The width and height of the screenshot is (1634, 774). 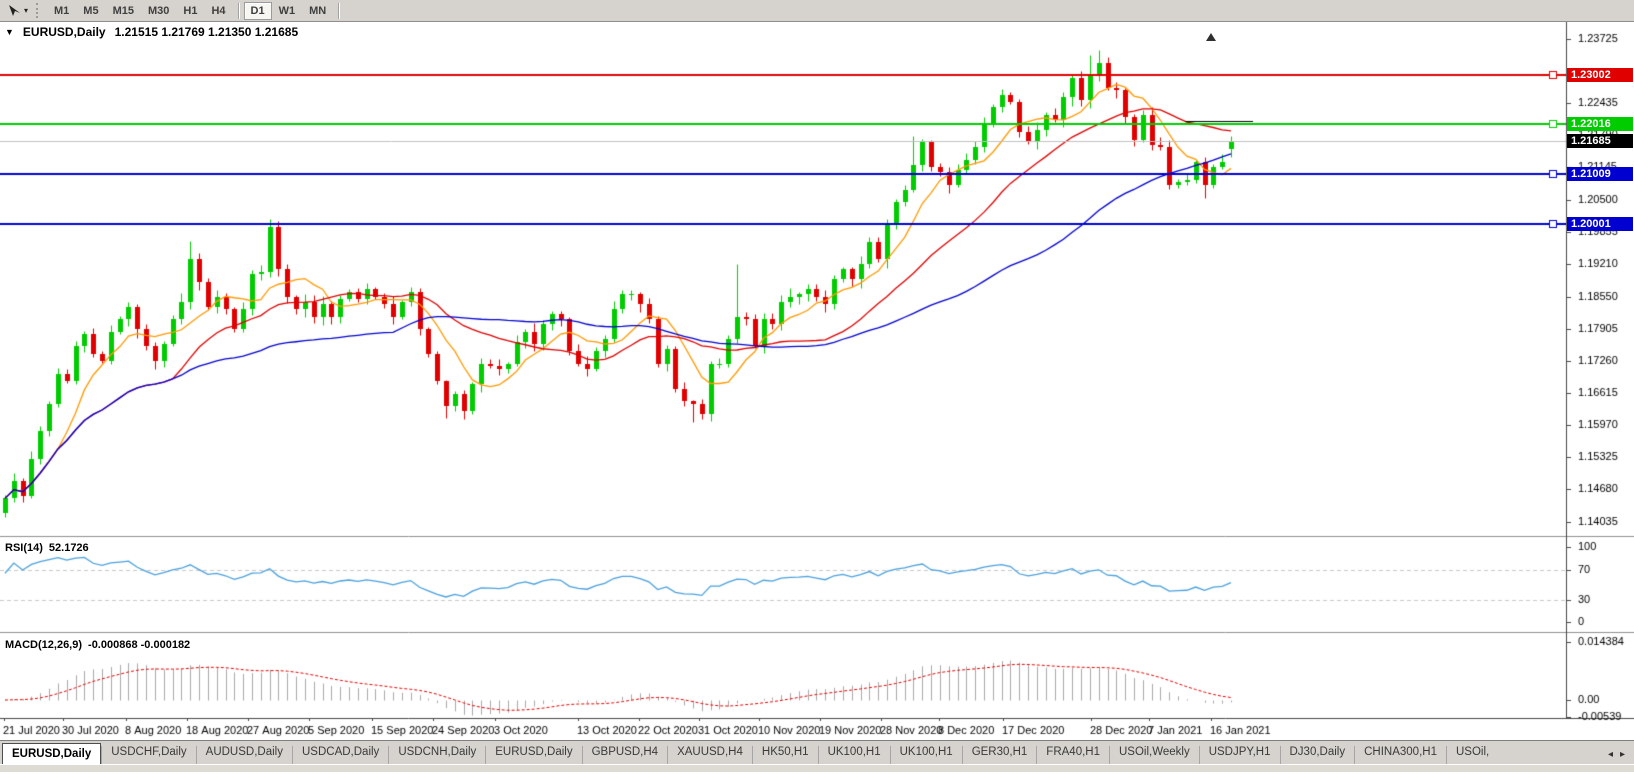 I want to click on chart-tab-uk100-h1-2: UK100,H1, so click(x=925, y=755).